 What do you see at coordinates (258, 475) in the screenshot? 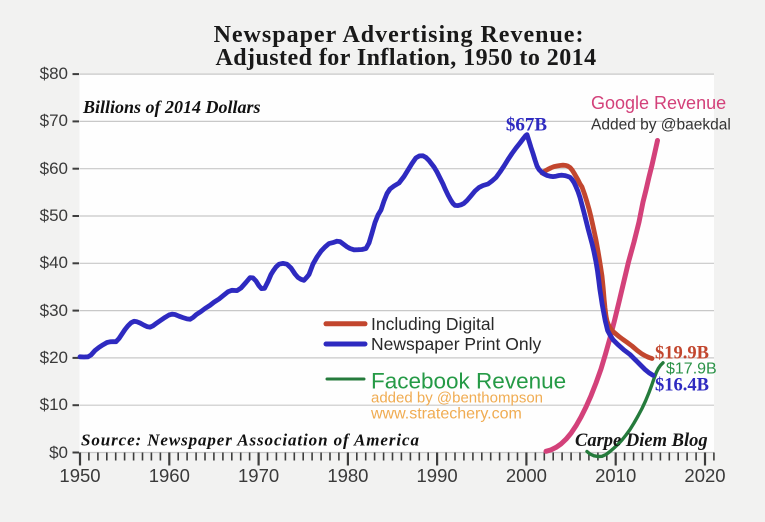
I see `svg-text: 1970` at bounding box center [258, 475].